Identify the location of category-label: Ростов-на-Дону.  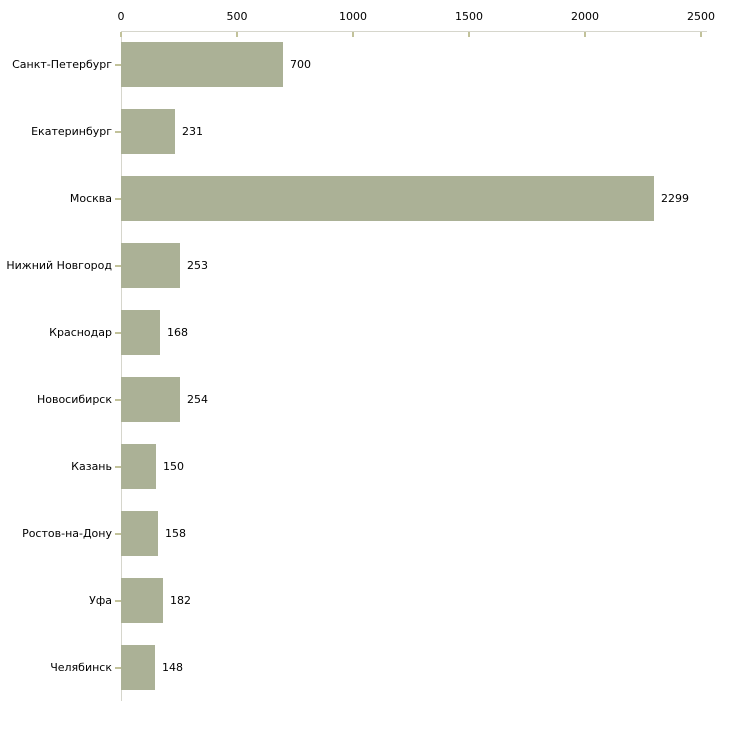
(67, 533).